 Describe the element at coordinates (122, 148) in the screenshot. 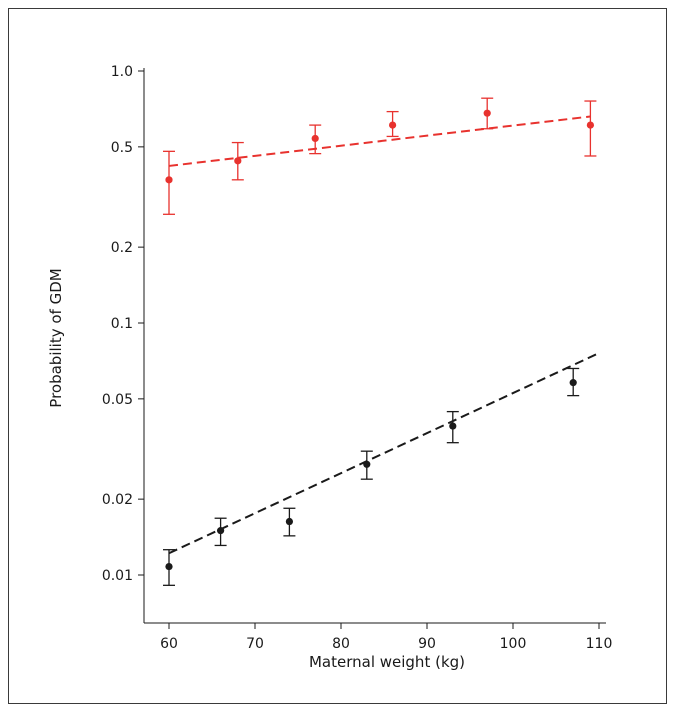

I see `y-tick-label: 0.5` at that location.